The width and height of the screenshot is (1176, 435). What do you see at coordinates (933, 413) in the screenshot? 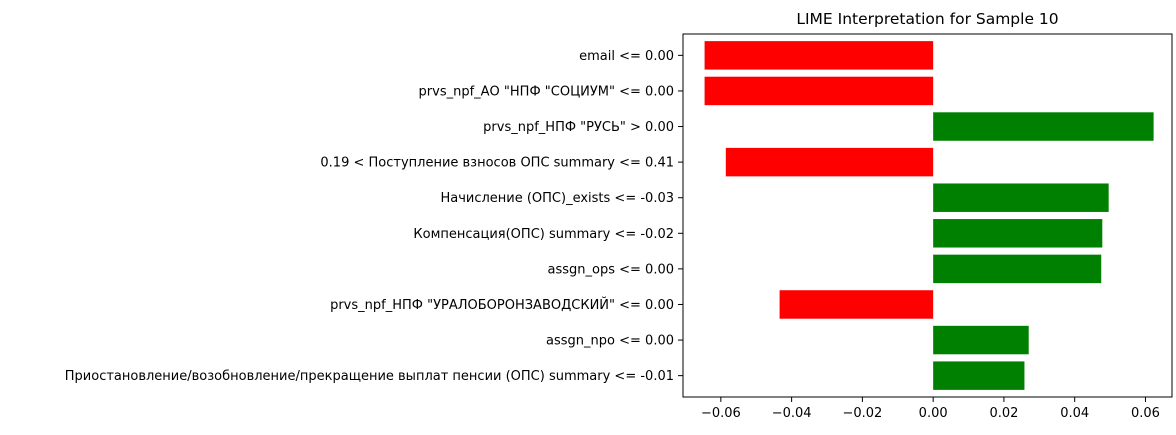
I see `x-tick-label-3: 0.00` at bounding box center [933, 413].